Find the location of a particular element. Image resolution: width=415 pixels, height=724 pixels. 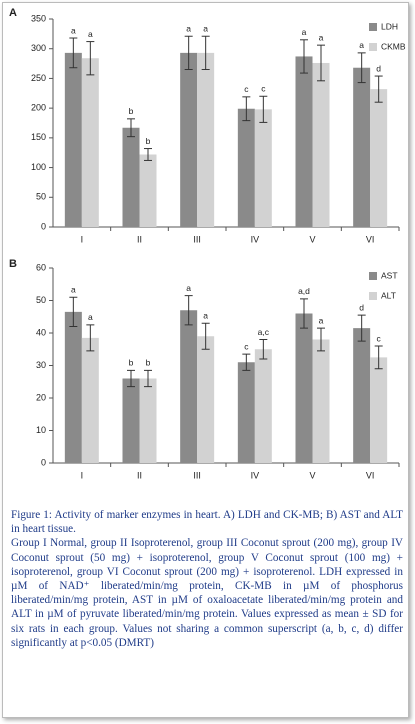

y-tick-label: 250 is located at coordinates (38, 78).